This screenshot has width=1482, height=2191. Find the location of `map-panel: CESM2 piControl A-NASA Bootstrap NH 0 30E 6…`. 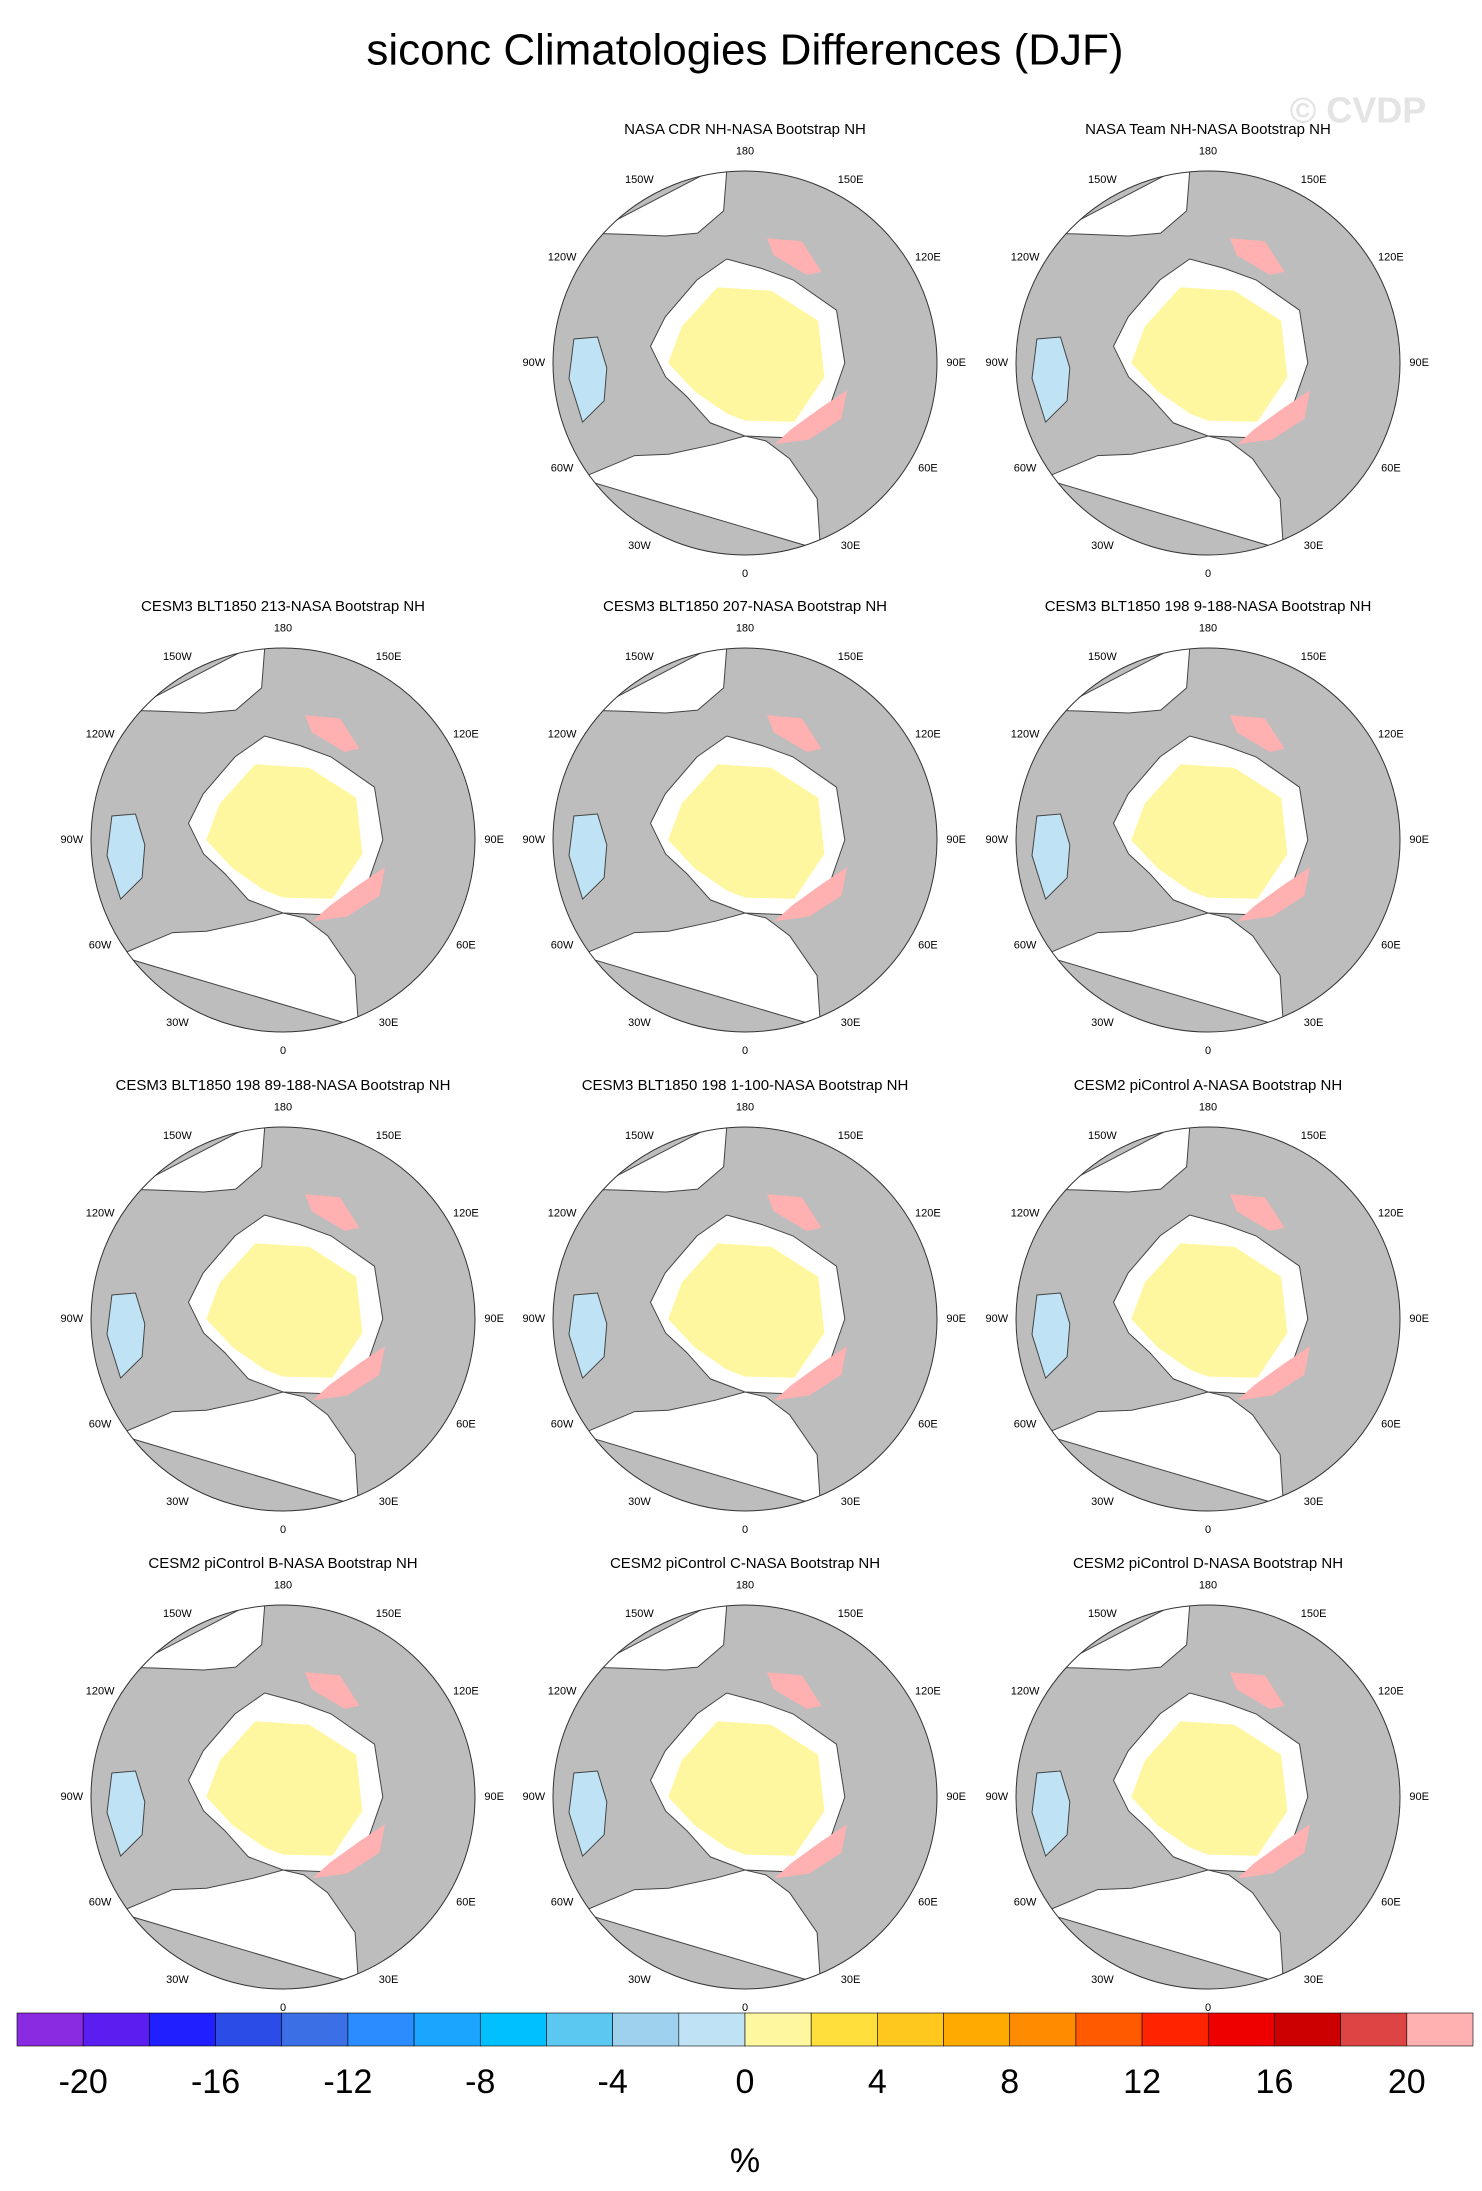

map-panel: CESM2 piControl A-NASA Bootstrap NH 0 30E 6… is located at coordinates (1207, 1306).